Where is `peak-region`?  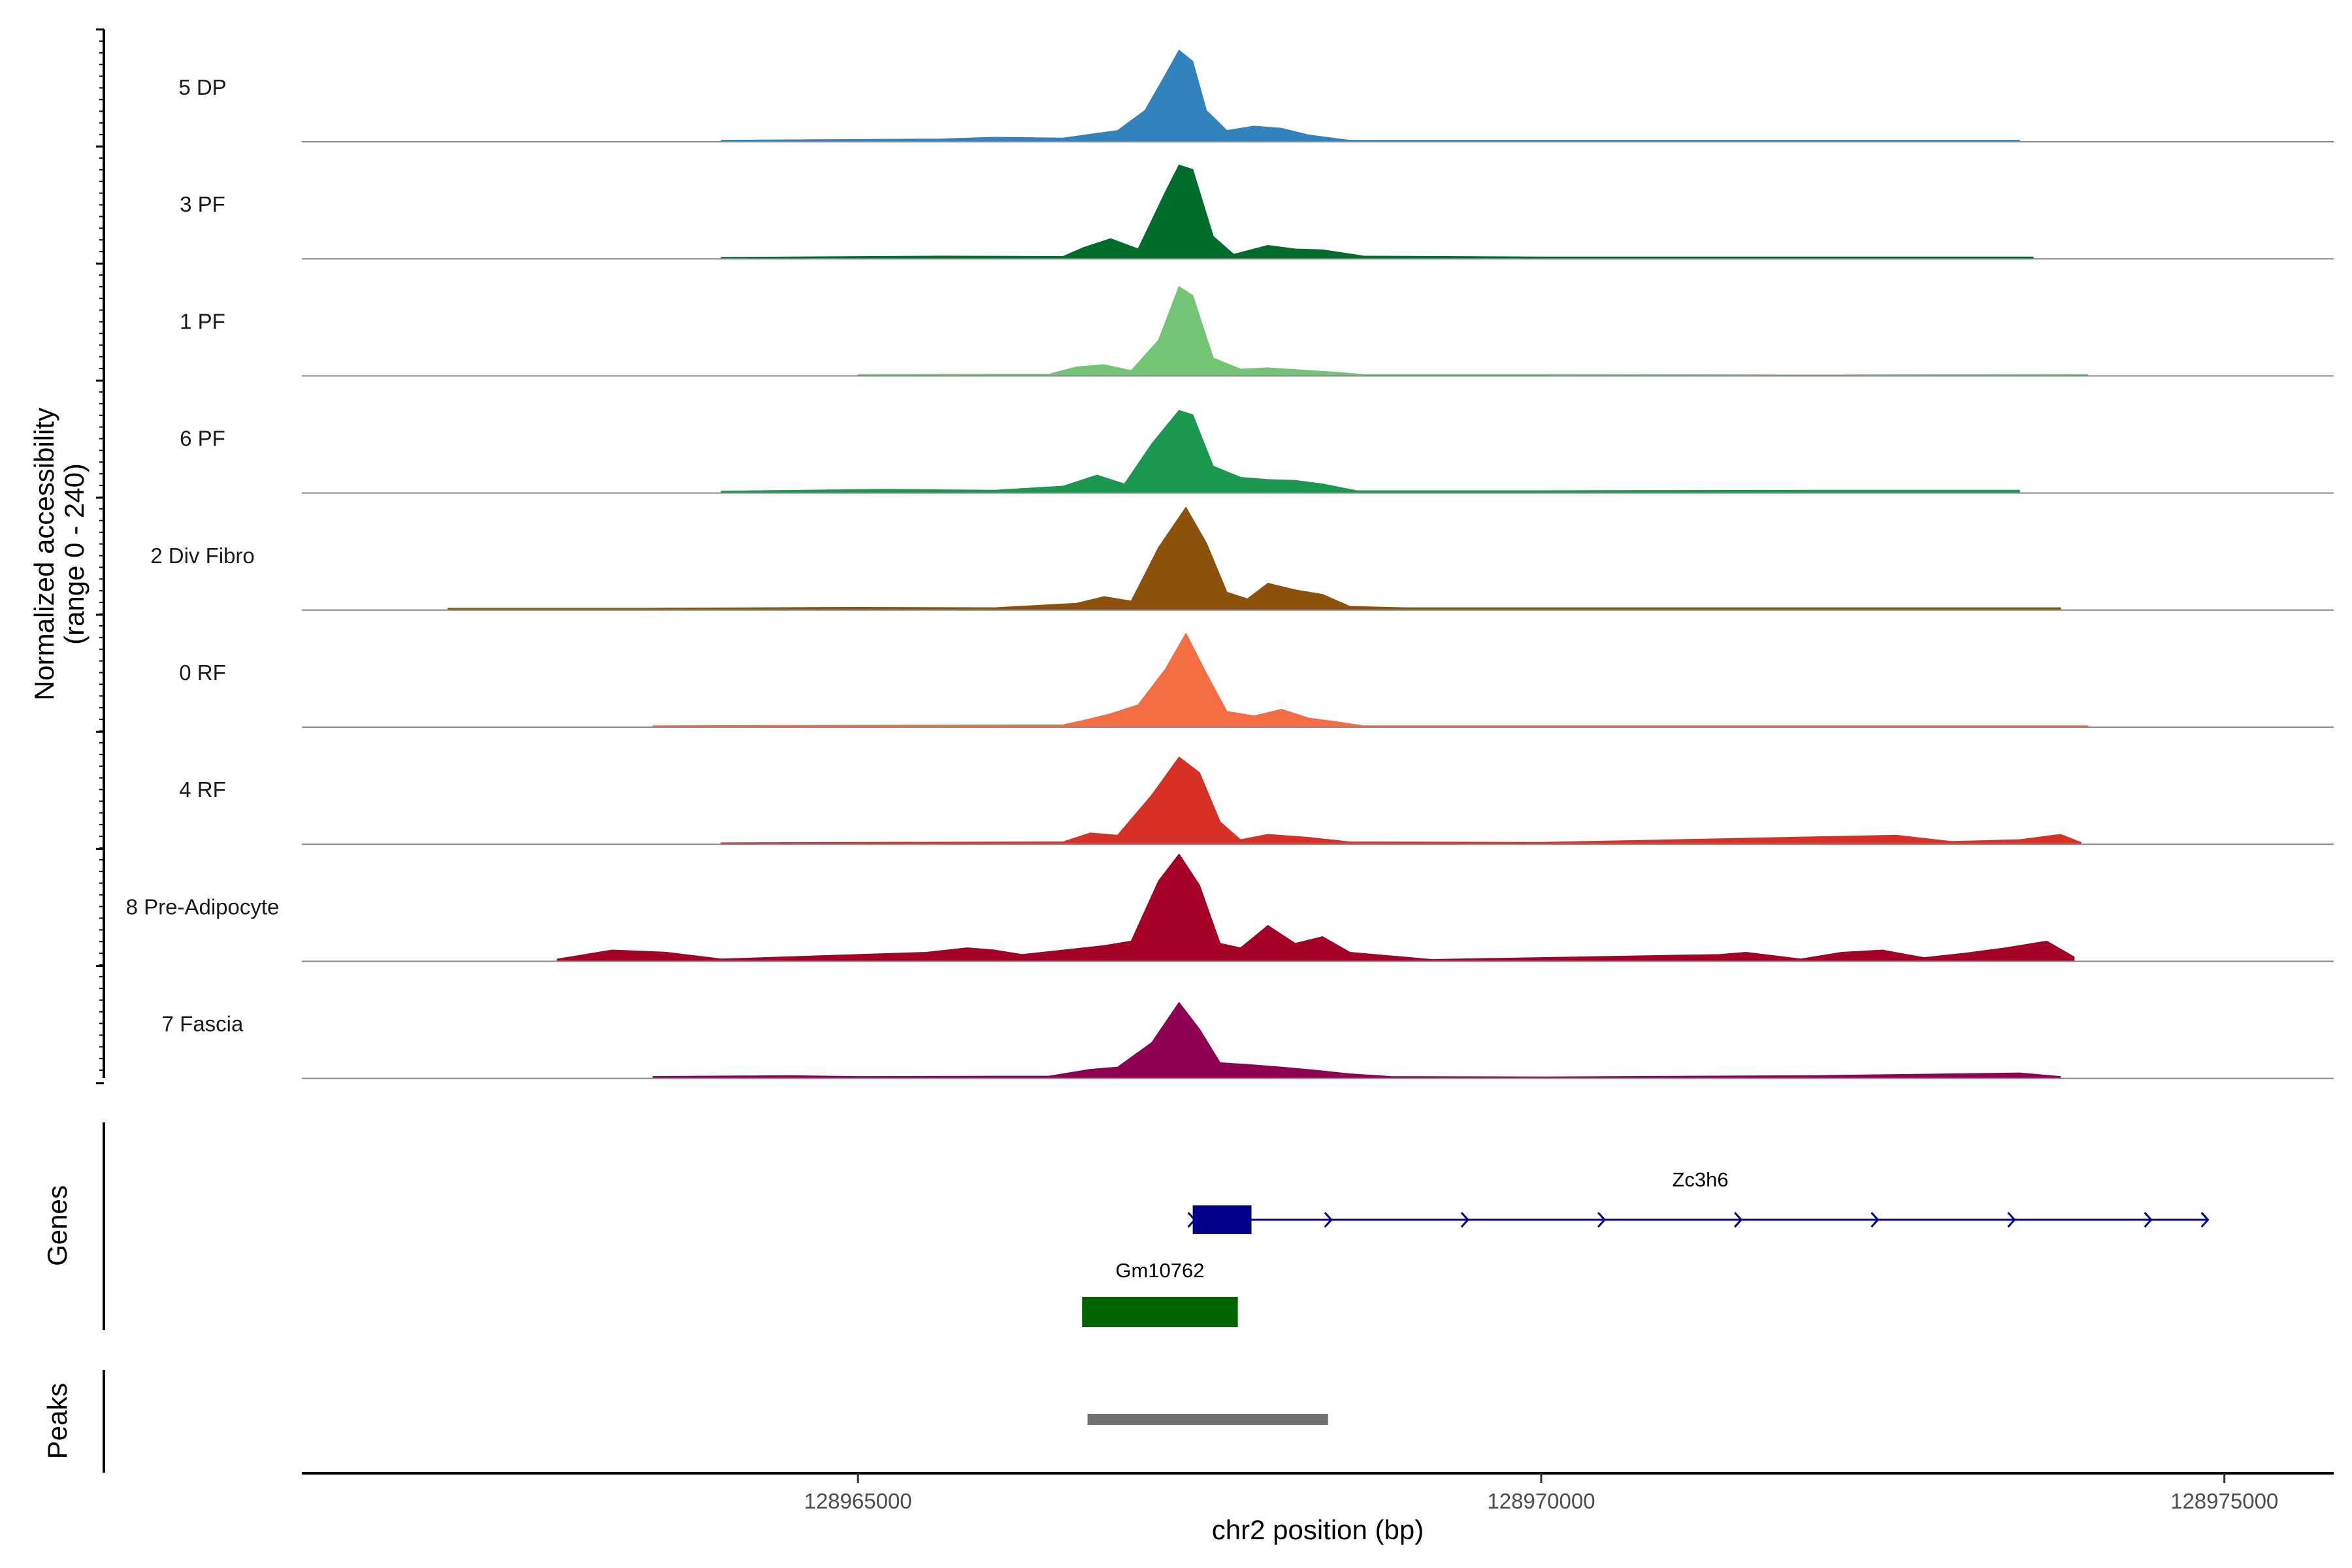
peak-region is located at coordinates (1207, 1419).